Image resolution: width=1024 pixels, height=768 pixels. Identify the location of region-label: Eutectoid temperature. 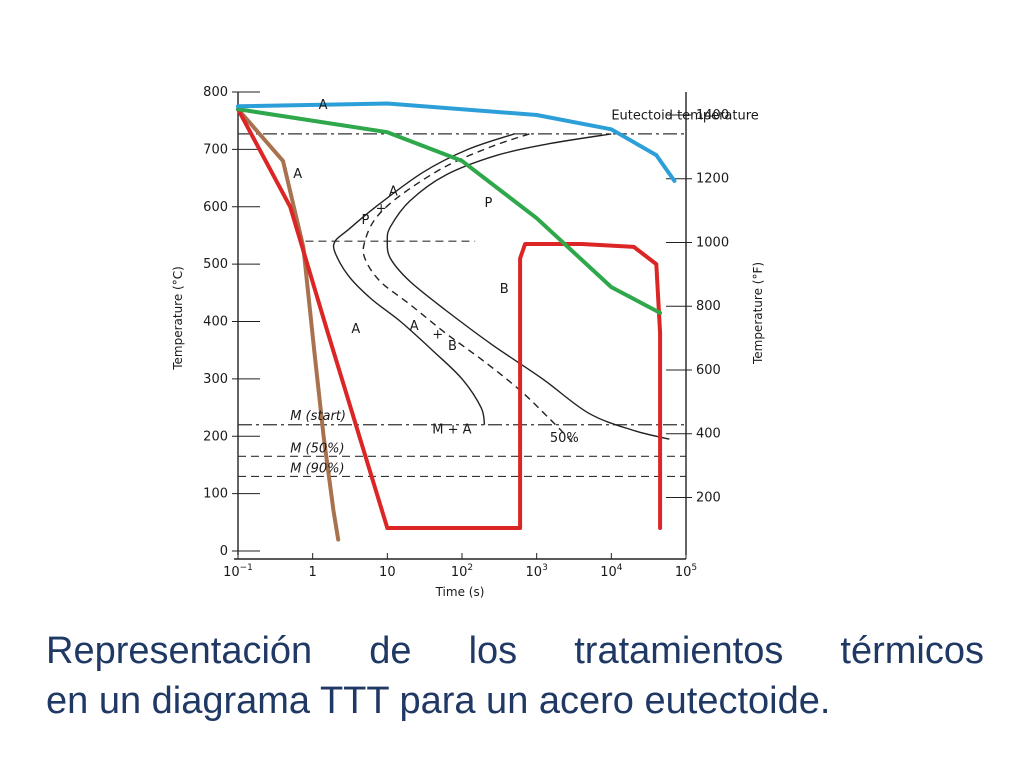
(684, 116).